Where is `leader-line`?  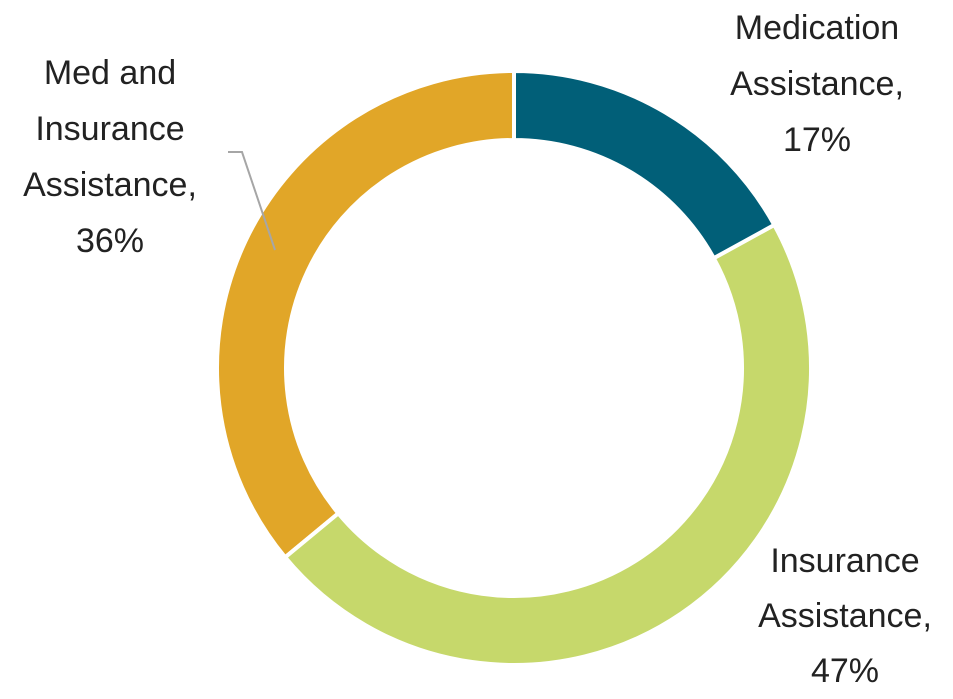
leader-line is located at coordinates (252, 201).